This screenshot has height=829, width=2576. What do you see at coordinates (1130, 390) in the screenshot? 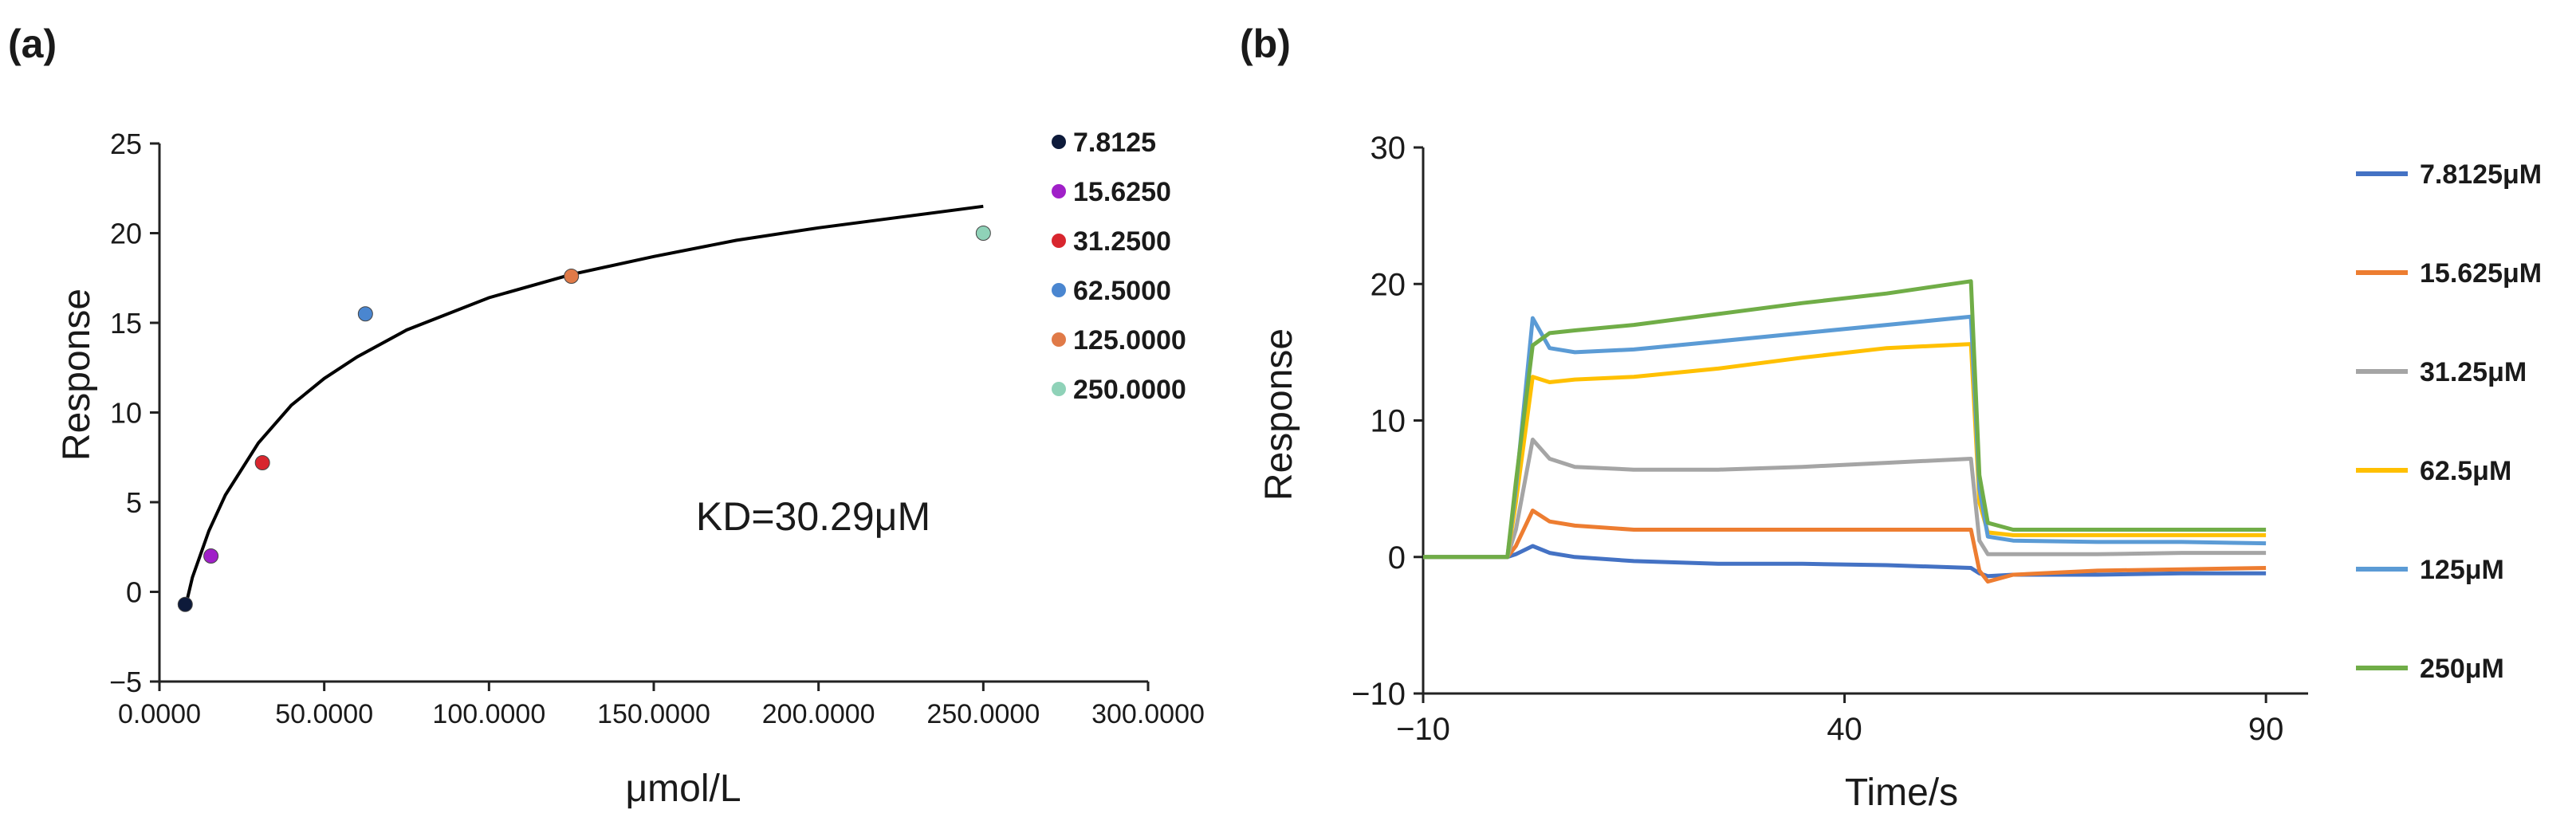
I see `legend-label: 250.0000` at bounding box center [1130, 390].